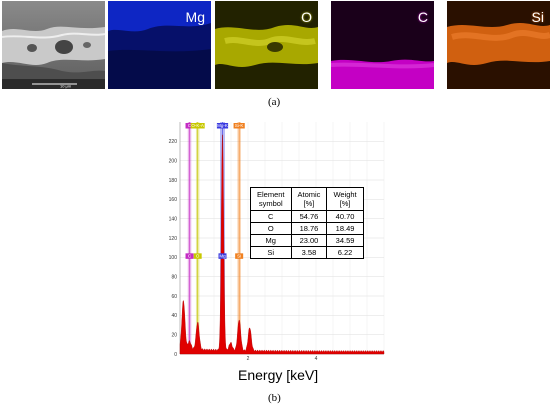  What do you see at coordinates (173, 239) in the screenshot?
I see `y-tick-label: 120` at bounding box center [173, 239].